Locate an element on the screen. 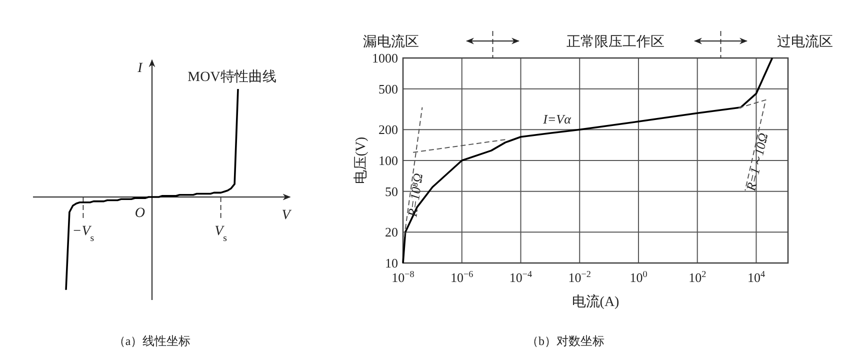 Image resolution: width=852 pixels, height=357 pixels. y-tick-label: 10 is located at coordinates (391, 263).